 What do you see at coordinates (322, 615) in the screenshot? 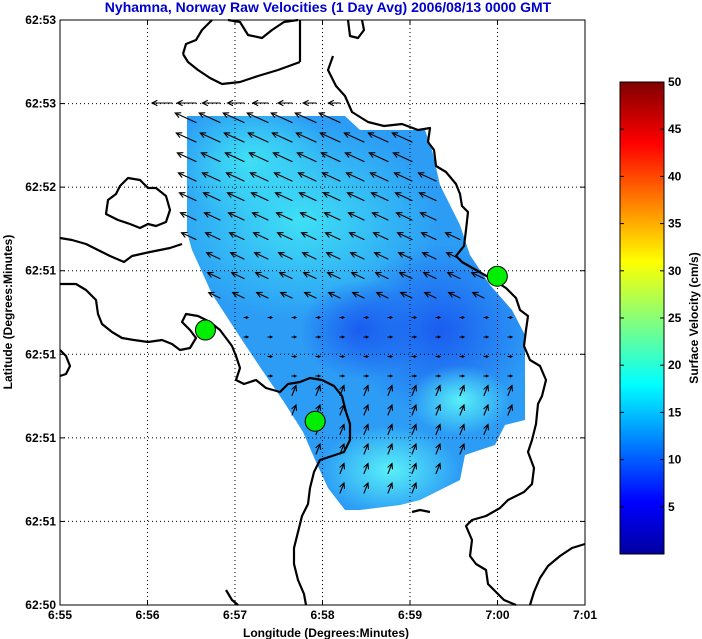
I see `x-tick-label: 6:58` at bounding box center [322, 615].